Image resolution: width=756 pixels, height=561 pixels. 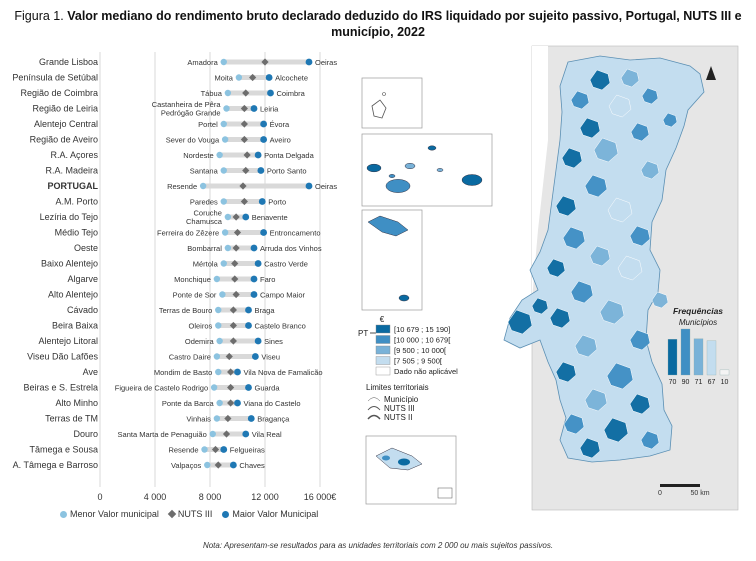 What do you see at coordinates (363, 333) in the screenshot?
I see `legend-pt-label: PT` at bounding box center [363, 333].